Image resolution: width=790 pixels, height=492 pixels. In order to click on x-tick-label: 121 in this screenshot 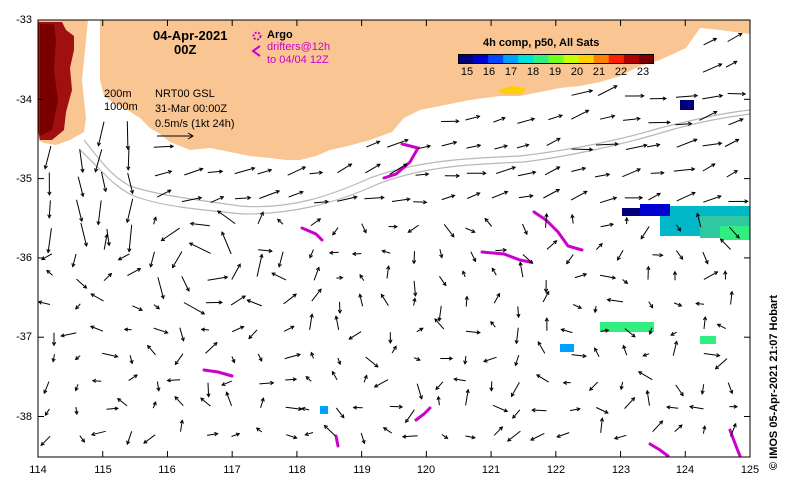, I will do `click(491, 470)`.